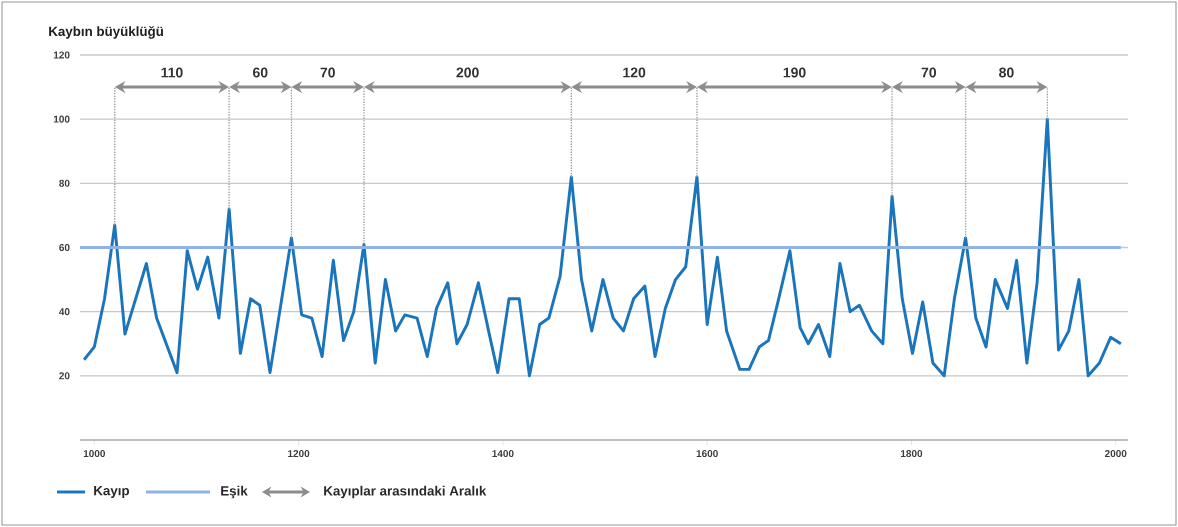 This screenshot has width=1178, height=527. Describe the element at coordinates (467, 72) in the screenshot. I see `annotation: 200` at that location.